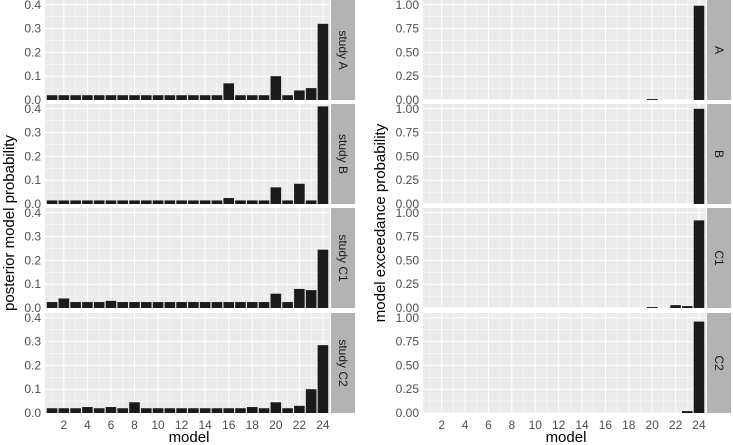  What do you see at coordinates (408, 109) in the screenshot?
I see `y-tick-label: 1.00` at bounding box center [408, 109].